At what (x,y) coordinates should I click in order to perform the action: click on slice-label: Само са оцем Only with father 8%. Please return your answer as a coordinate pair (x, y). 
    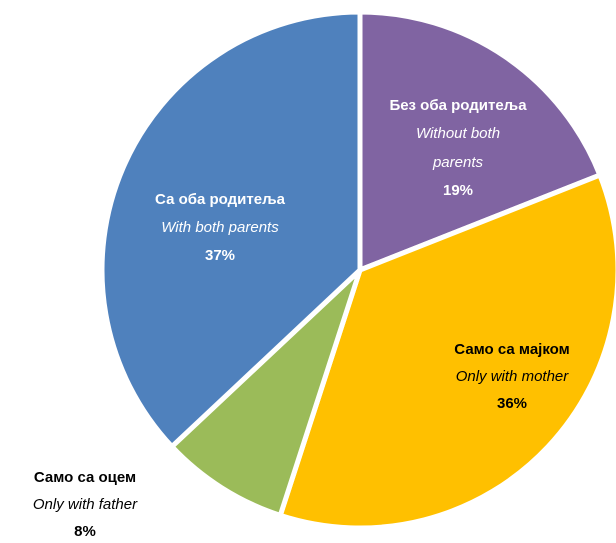
    Looking at the image, I should click on (85, 503).